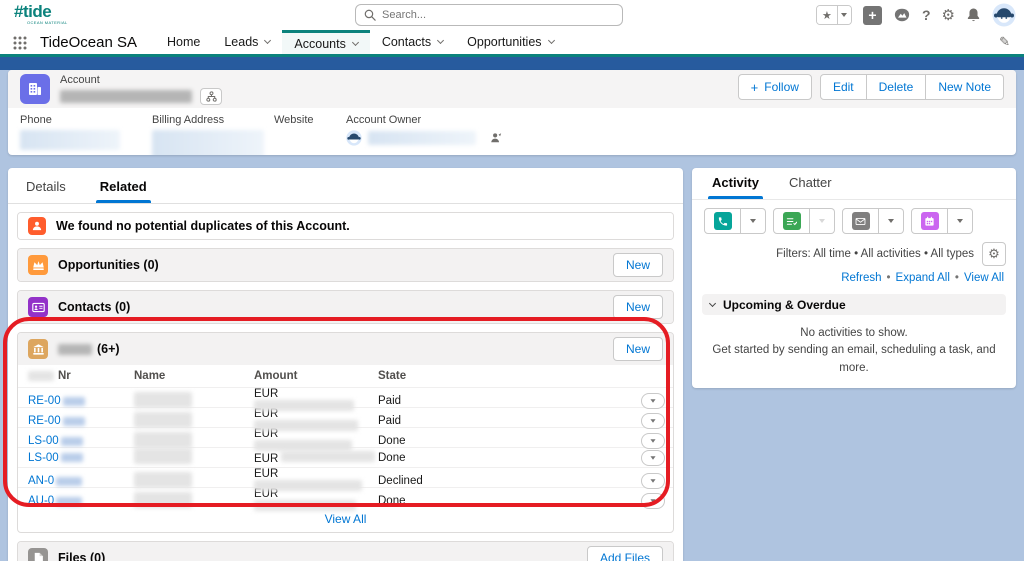 Image resolution: width=1024 pixels, height=561 pixels. What do you see at coordinates (412, 42) in the screenshot?
I see `nav-tab-contacts: Contacts` at bounding box center [412, 42].